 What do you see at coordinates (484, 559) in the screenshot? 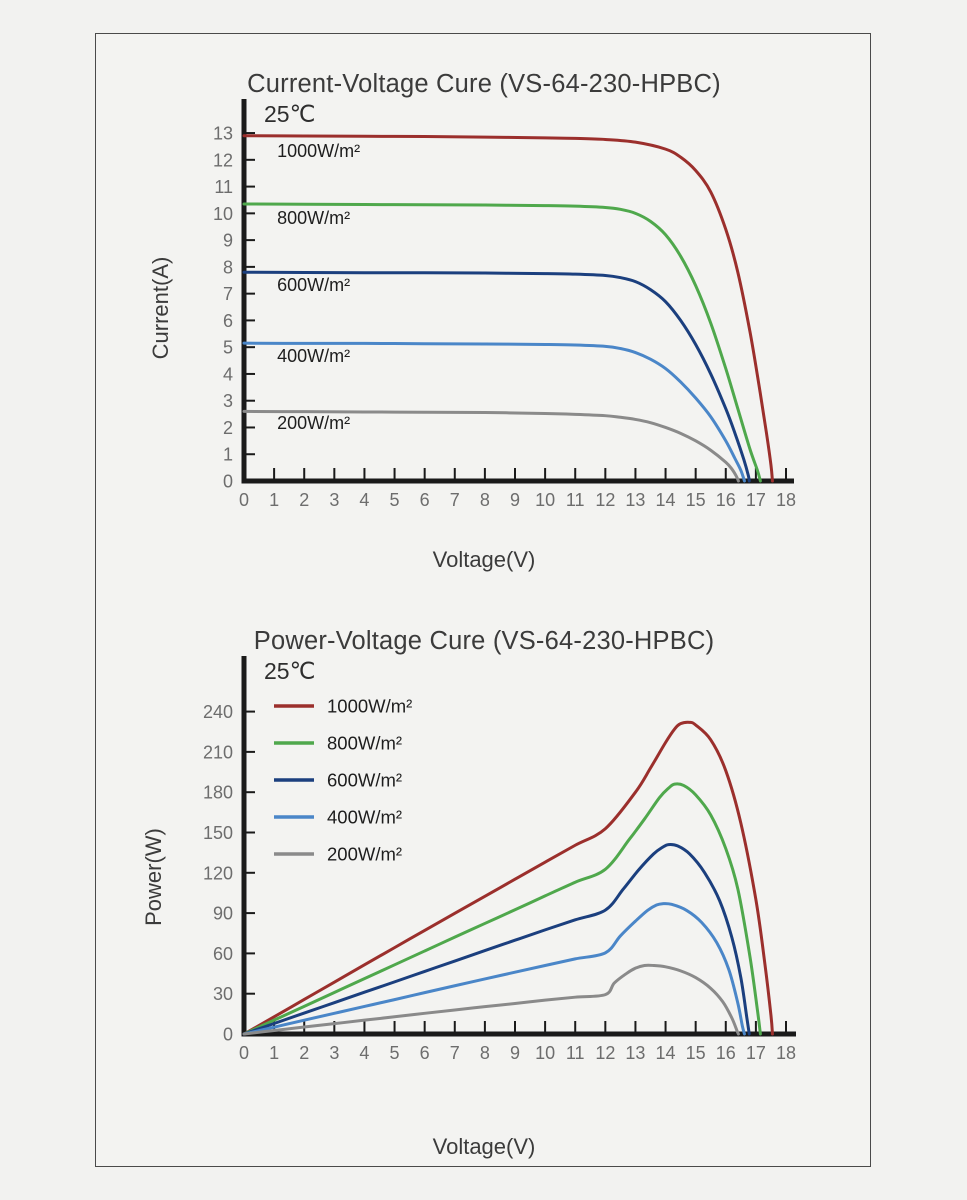
I see `x-axis-label-voltage-iv: Voltage(V)` at bounding box center [484, 559].